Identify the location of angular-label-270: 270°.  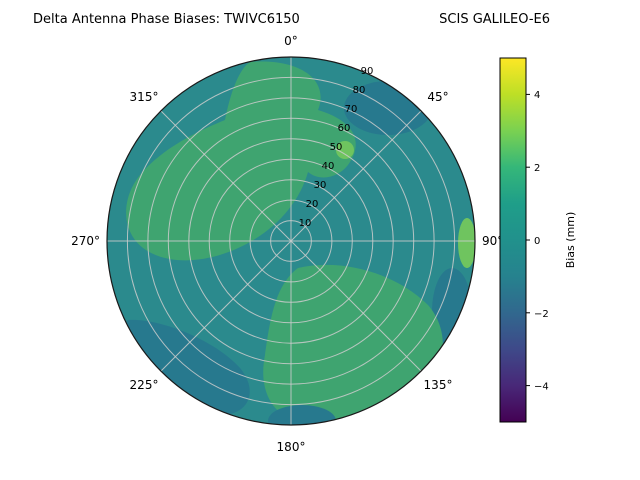
(85, 241).